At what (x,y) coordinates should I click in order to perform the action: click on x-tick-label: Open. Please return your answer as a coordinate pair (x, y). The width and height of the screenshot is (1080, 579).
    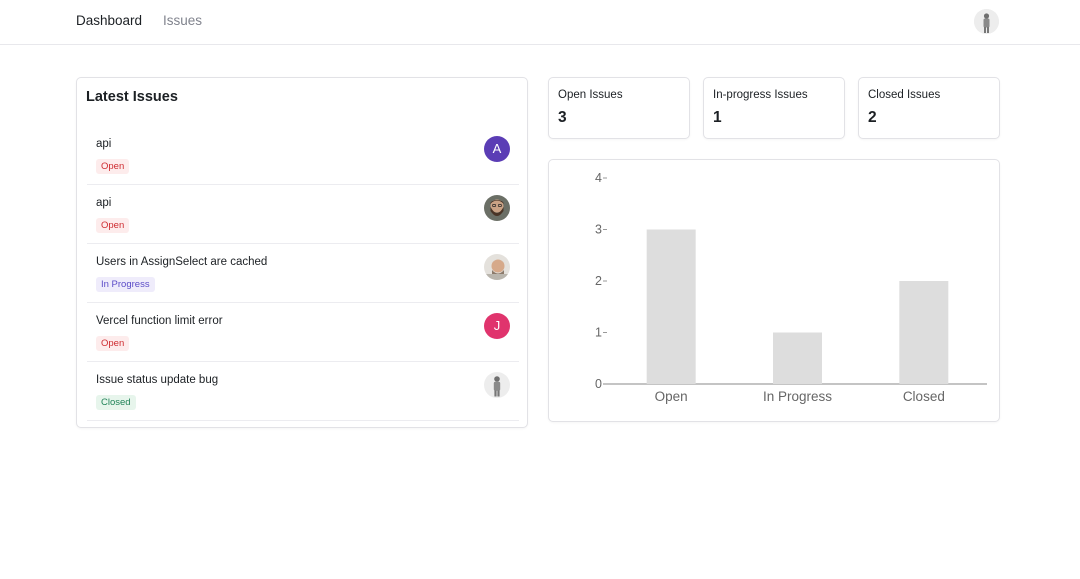
    Looking at the image, I should click on (671, 396).